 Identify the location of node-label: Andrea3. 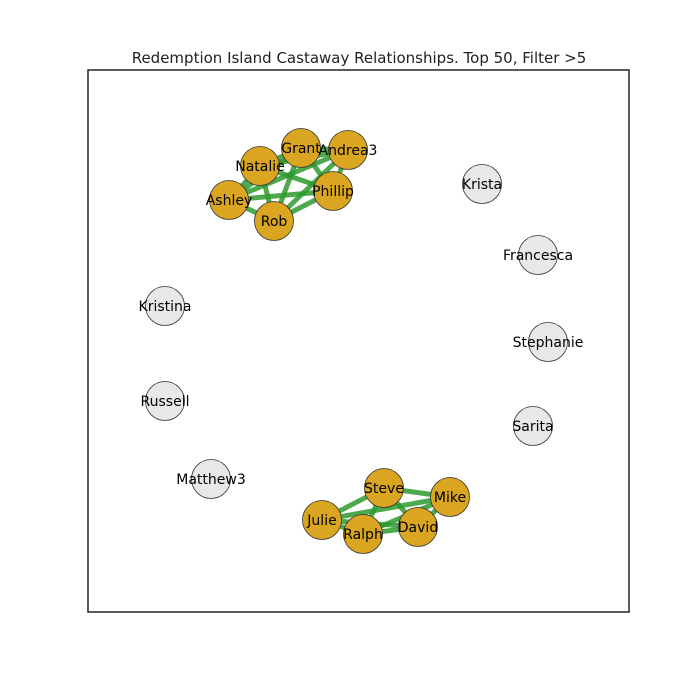
(348, 151).